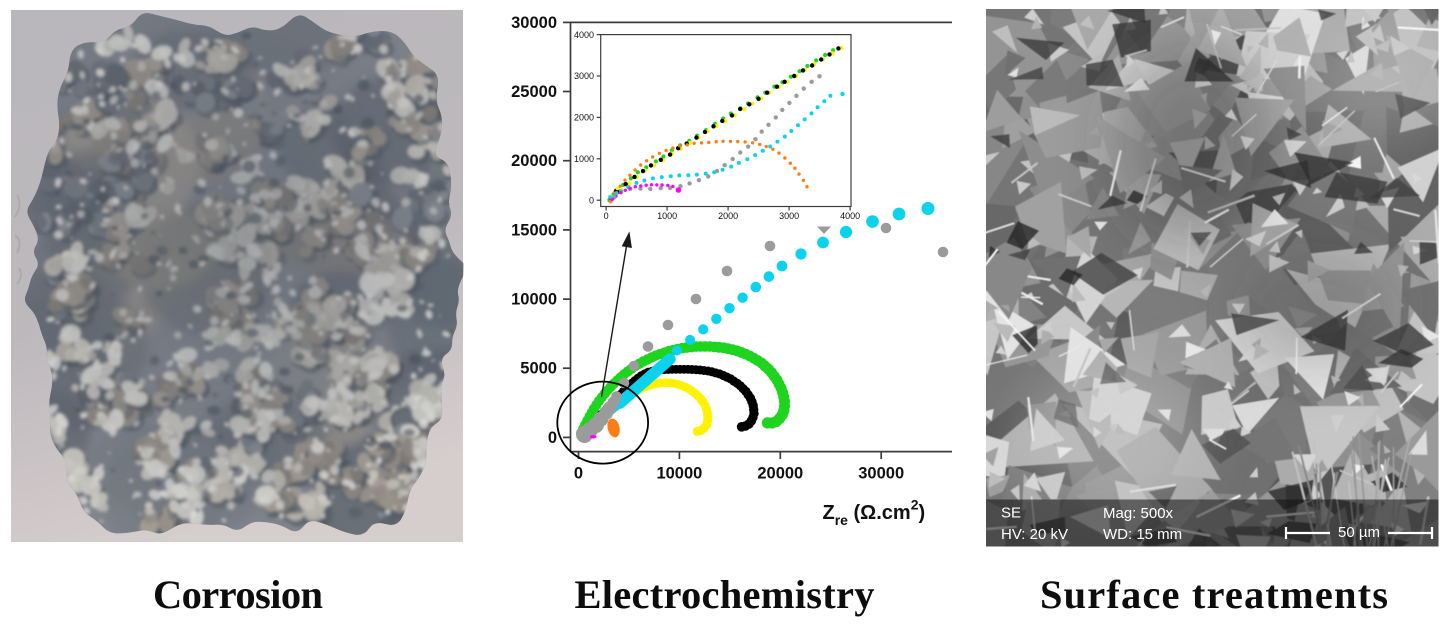  What do you see at coordinates (1034, 534) in the screenshot?
I see `svg-text: HV: 20 kV` at bounding box center [1034, 534].